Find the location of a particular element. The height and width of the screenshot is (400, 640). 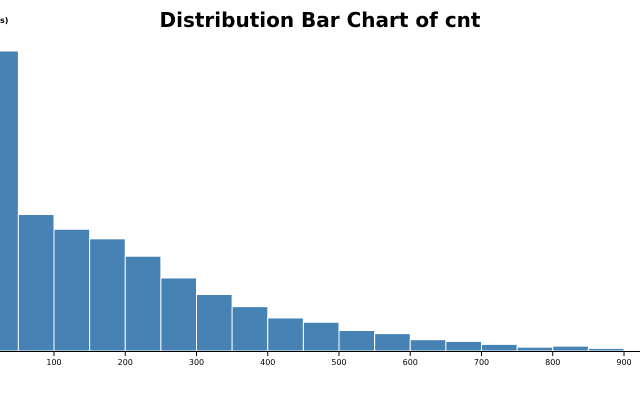

chart-title: Distribution Bar Chart of cnt is located at coordinates (320, 20).